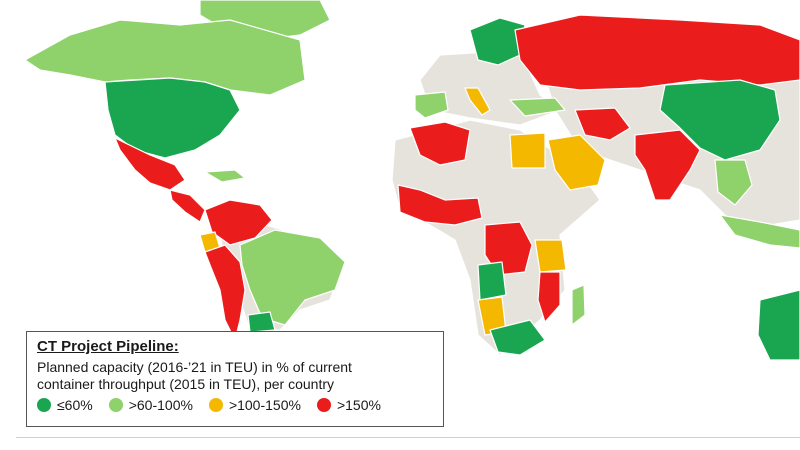  Describe the element at coordinates (440, 205) in the screenshot. I see `region-west-africa` at that location.